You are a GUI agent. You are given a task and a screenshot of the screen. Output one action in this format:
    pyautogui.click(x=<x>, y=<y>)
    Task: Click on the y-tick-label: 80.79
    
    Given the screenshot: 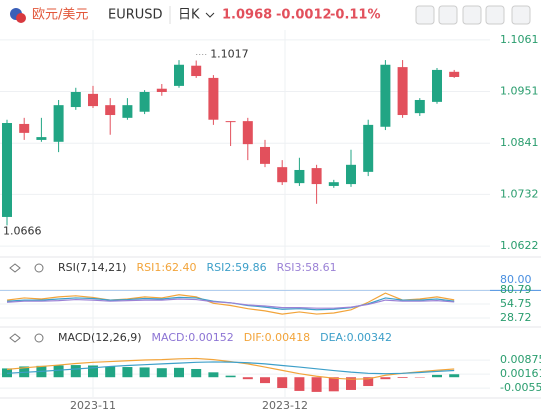 What is the action you would take?
    pyautogui.click(x=516, y=289)
    